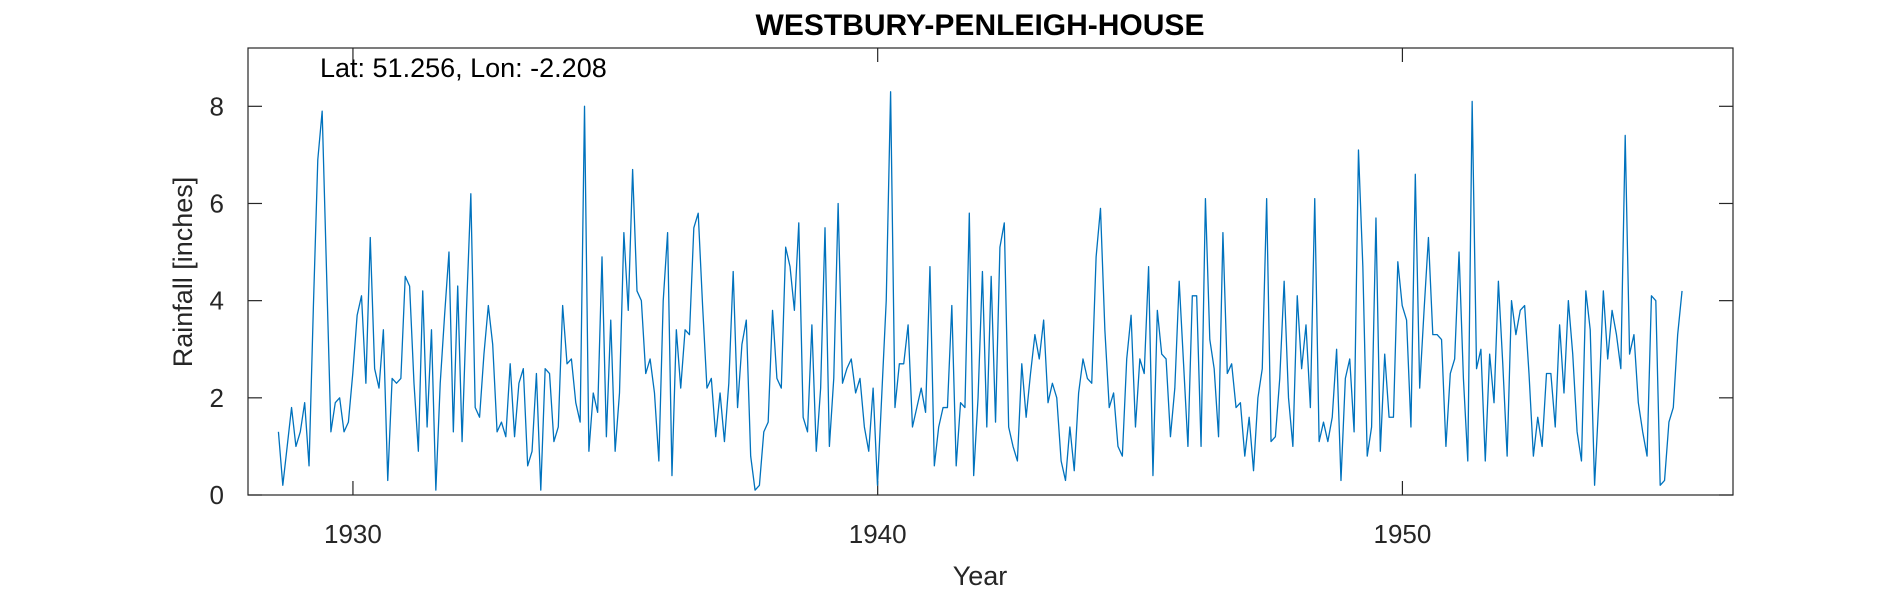 This screenshot has height=591, width=1890. What do you see at coordinates (353, 534) in the screenshot?
I see `x-tick-label: 1930` at bounding box center [353, 534].